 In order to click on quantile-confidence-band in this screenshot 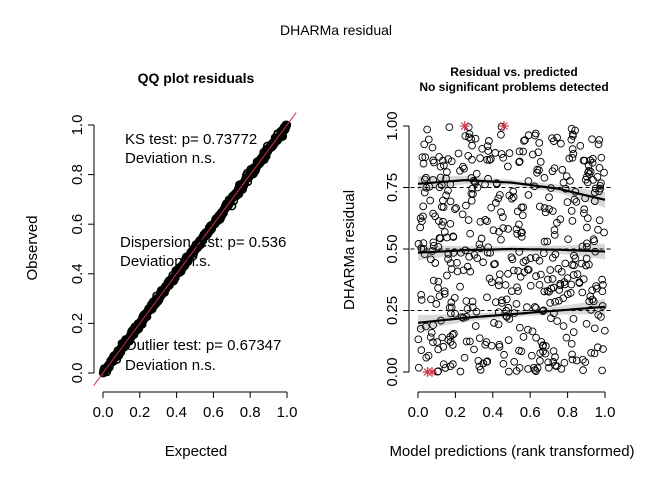, I will do `click(511, 191)`.